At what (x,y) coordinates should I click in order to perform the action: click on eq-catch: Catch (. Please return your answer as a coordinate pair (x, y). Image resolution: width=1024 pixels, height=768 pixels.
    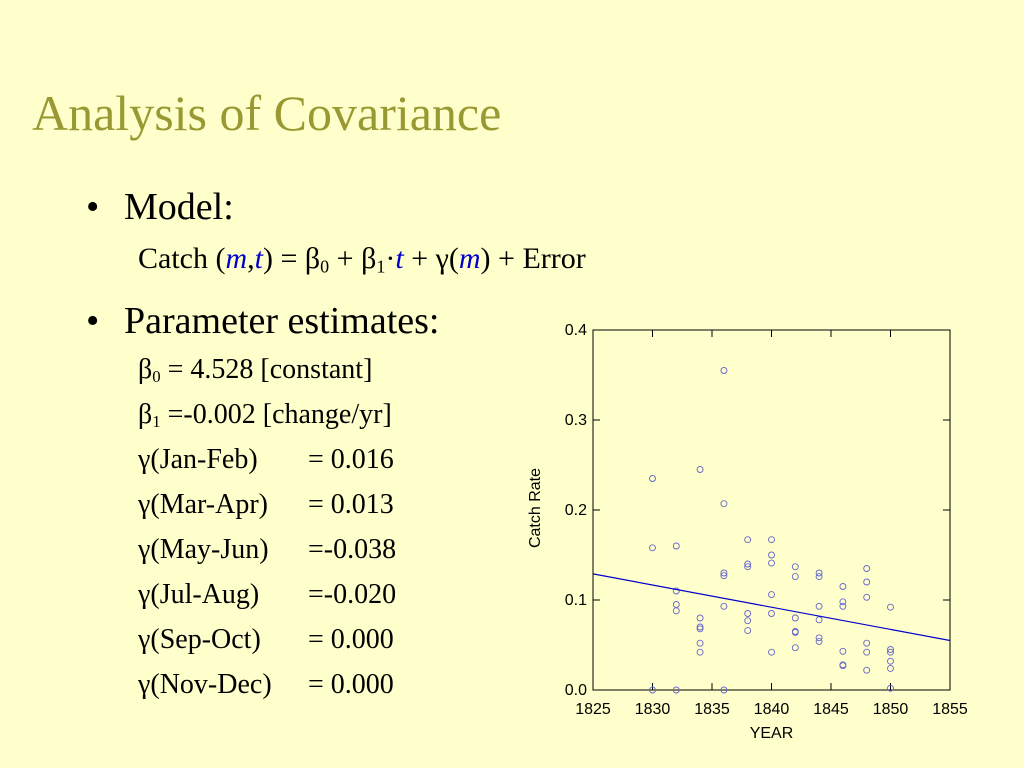
    Looking at the image, I should click on (182, 258).